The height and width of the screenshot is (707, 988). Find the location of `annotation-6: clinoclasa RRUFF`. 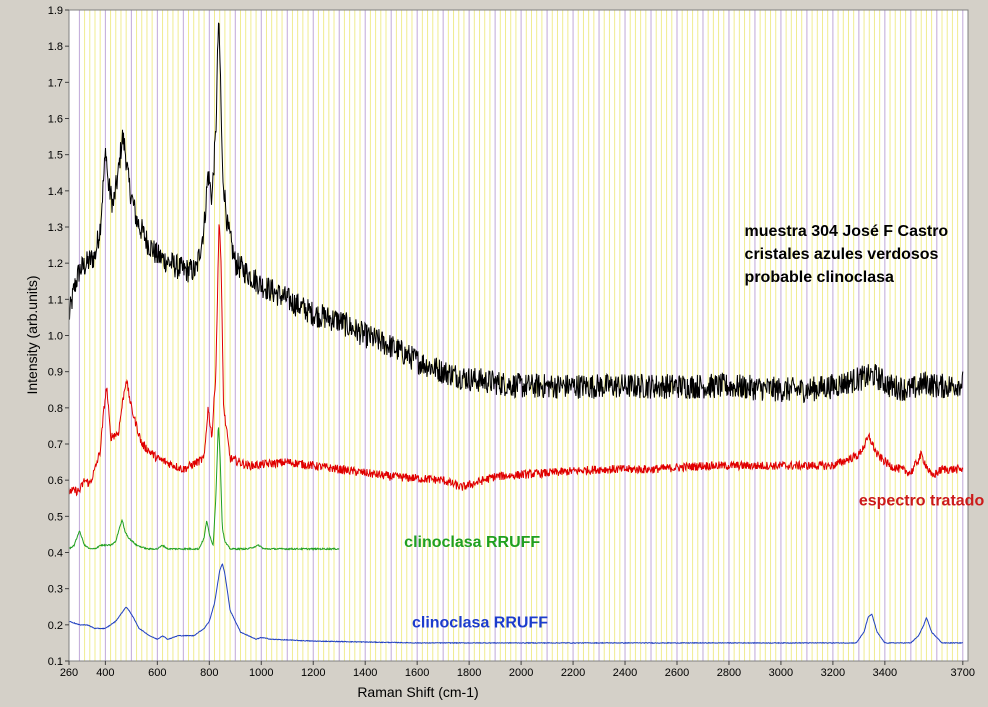

annotation-6: clinoclasa RRUFF is located at coordinates (480, 622).